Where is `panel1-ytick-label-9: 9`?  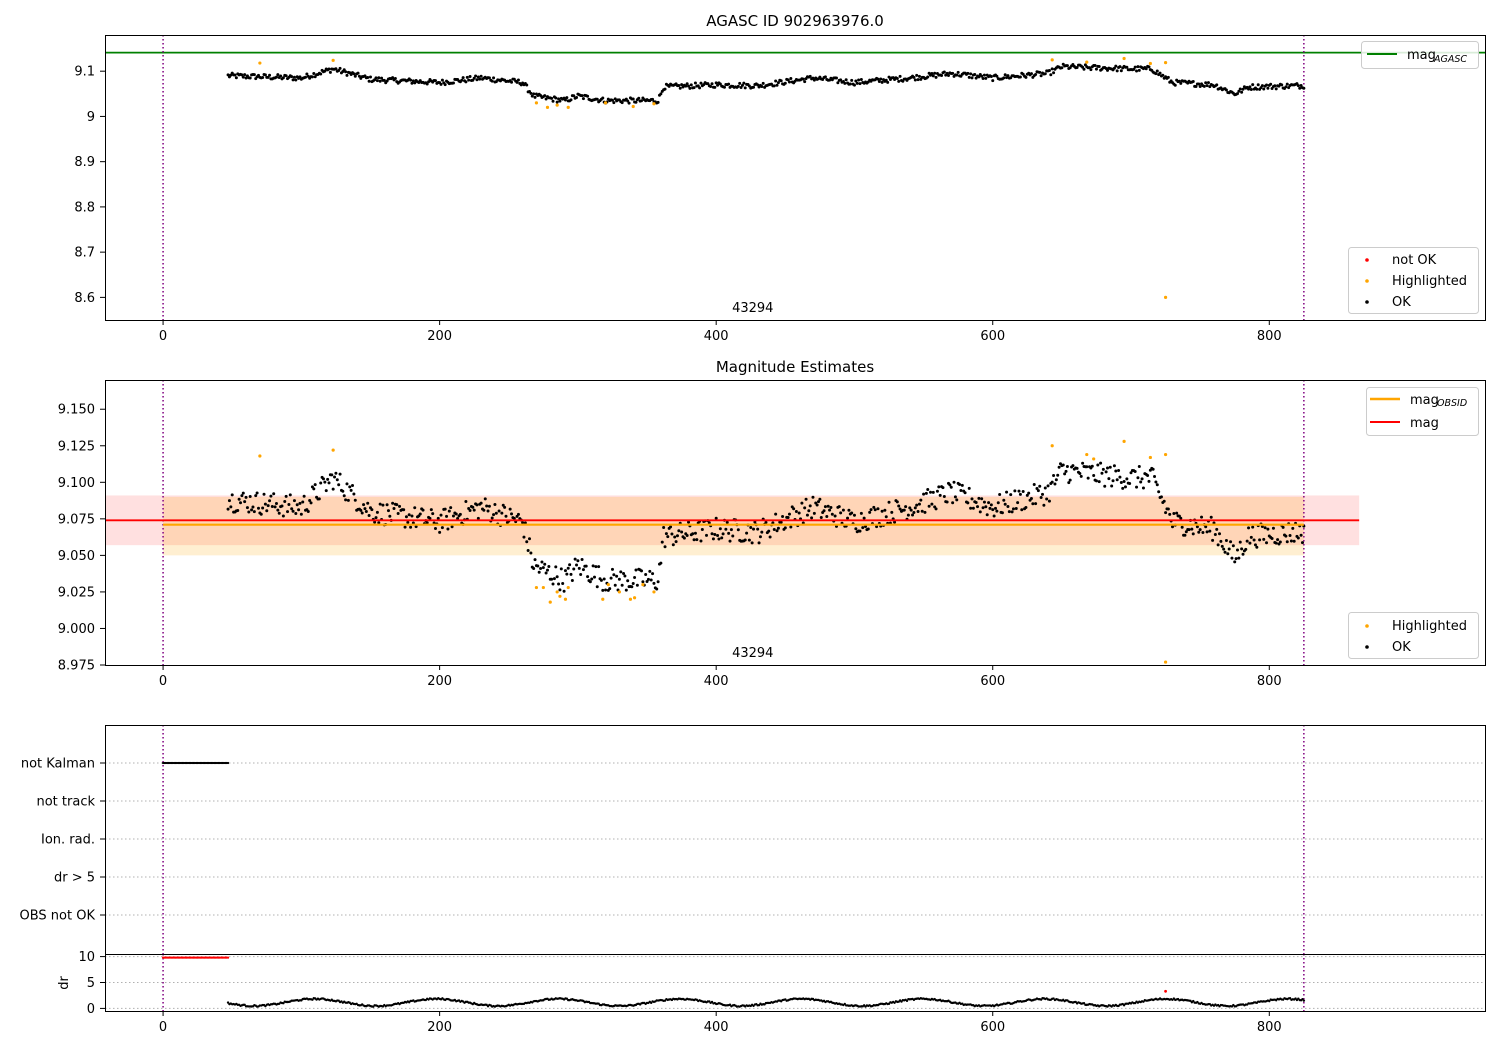
panel1-ytick-label-9: 9 is located at coordinates (91, 117).